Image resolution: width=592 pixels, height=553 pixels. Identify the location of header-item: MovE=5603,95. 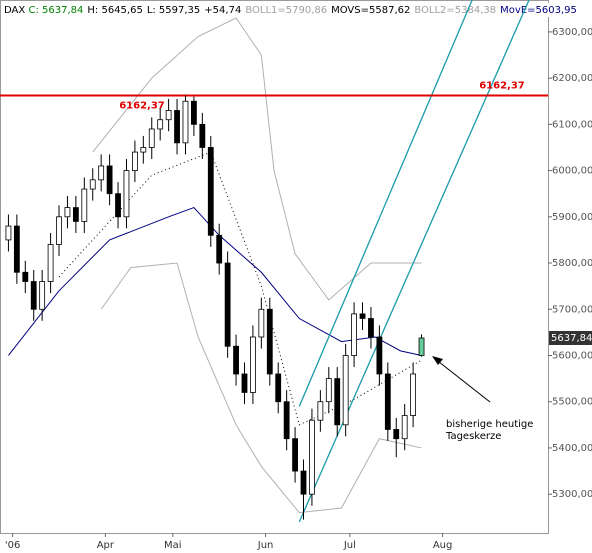
(538, 10).